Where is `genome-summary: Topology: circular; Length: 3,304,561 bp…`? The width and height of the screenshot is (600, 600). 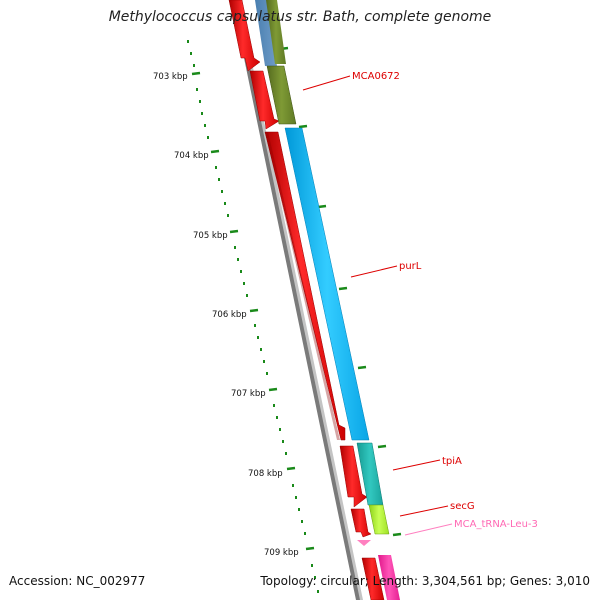 genome-summary: Topology: circular; Length: 3,304,561 bp… is located at coordinates (425, 581).